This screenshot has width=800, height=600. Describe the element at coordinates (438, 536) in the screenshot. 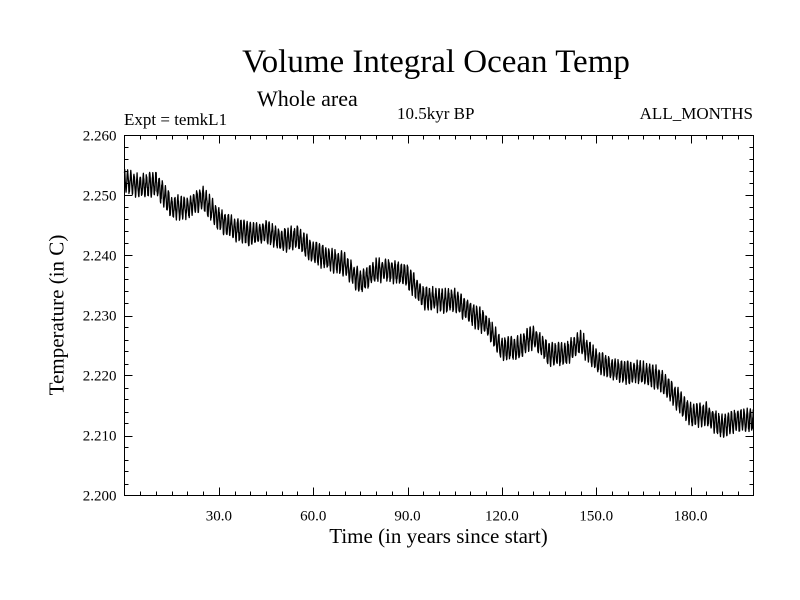

I see `x-axis-label: Time (in years since start)` at that location.